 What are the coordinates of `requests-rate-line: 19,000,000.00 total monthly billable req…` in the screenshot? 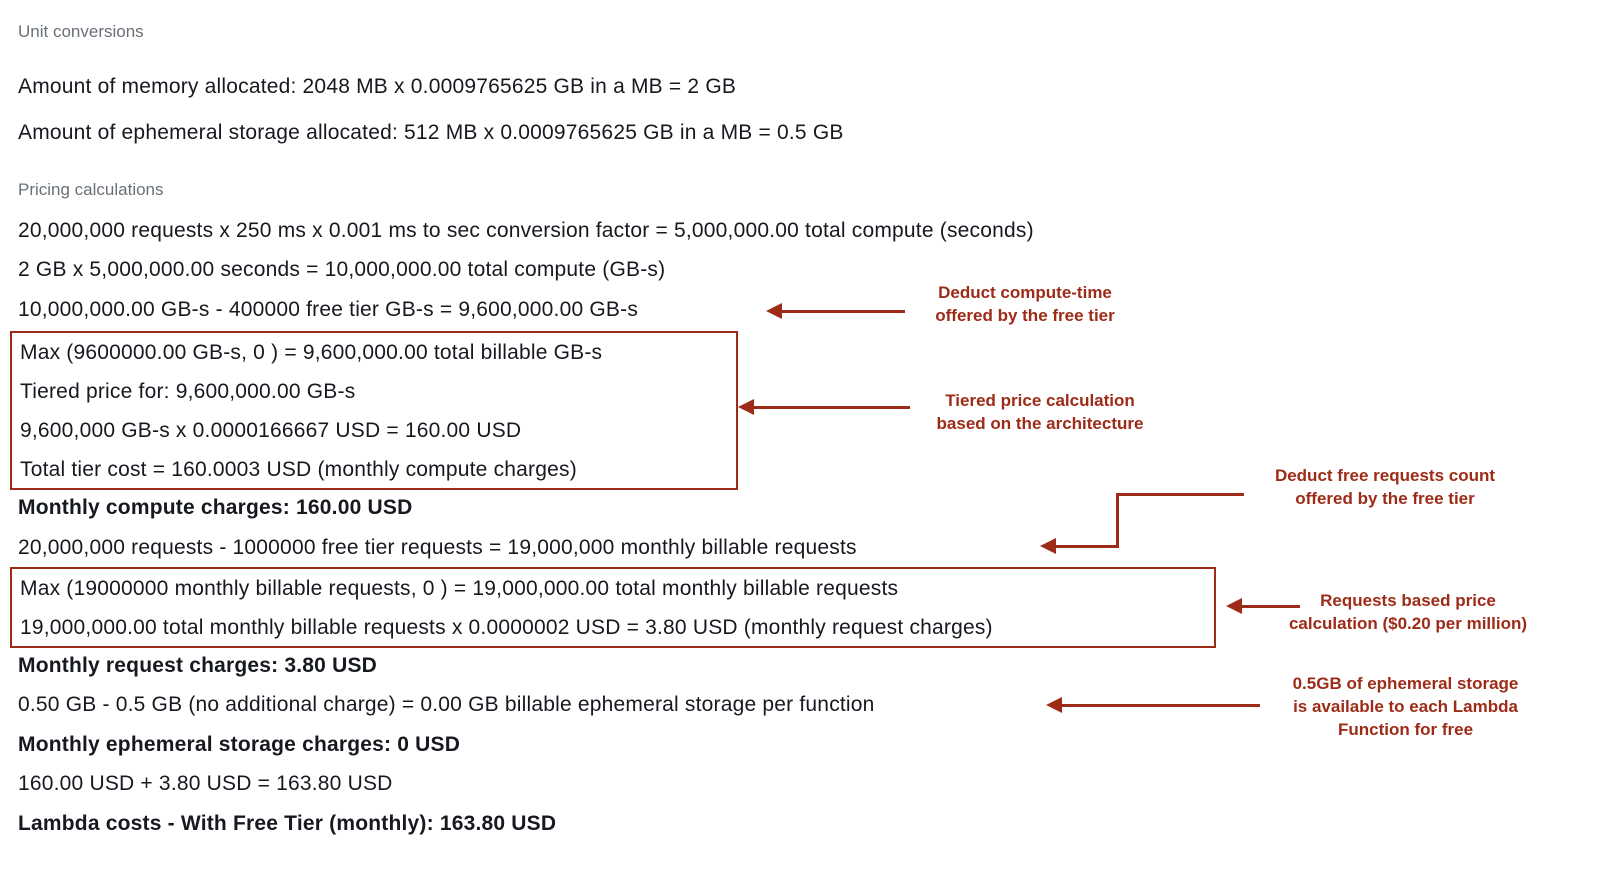 It's located at (506, 628).